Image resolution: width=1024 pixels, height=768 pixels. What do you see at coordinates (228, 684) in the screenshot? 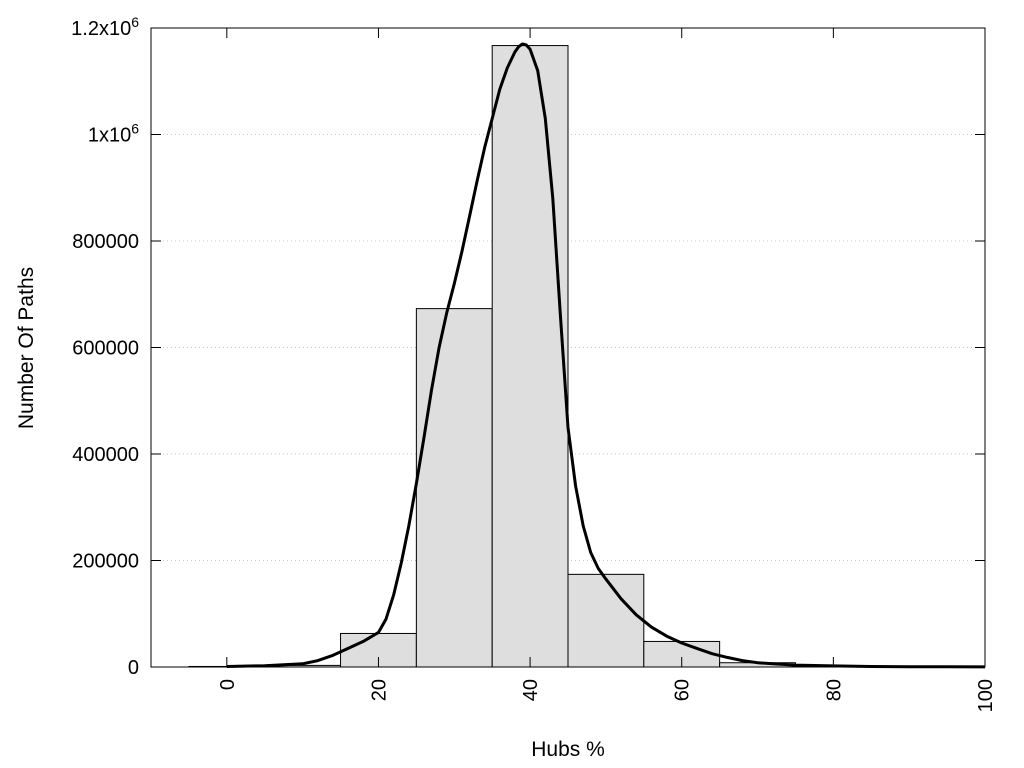
I see `x-tick-label: 0` at bounding box center [228, 684].